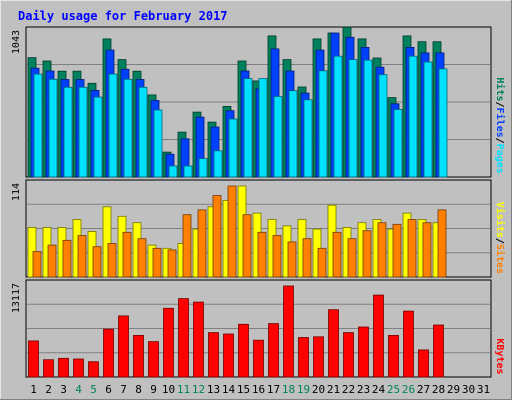 The width and height of the screenshot is (512, 404). I want to click on x-tick-label-day-24: 24, so click(379, 389).